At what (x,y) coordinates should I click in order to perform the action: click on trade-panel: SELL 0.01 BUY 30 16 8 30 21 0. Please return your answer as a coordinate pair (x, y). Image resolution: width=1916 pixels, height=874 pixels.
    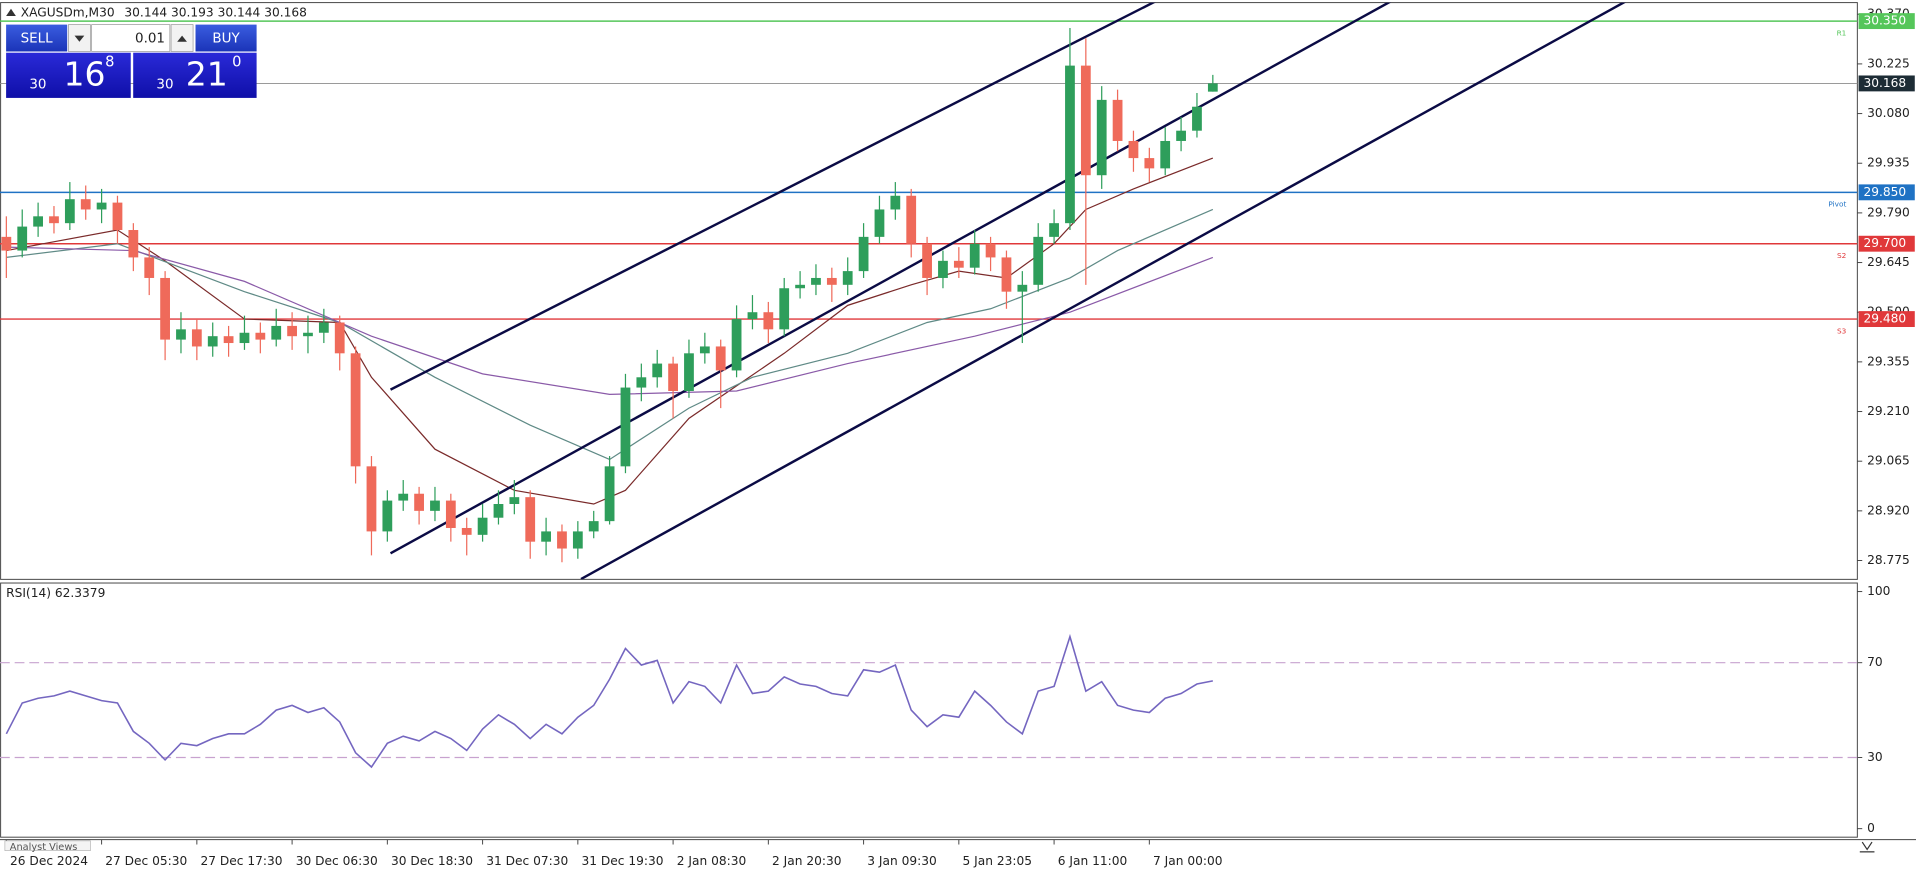
    Looking at the image, I should click on (131, 61).